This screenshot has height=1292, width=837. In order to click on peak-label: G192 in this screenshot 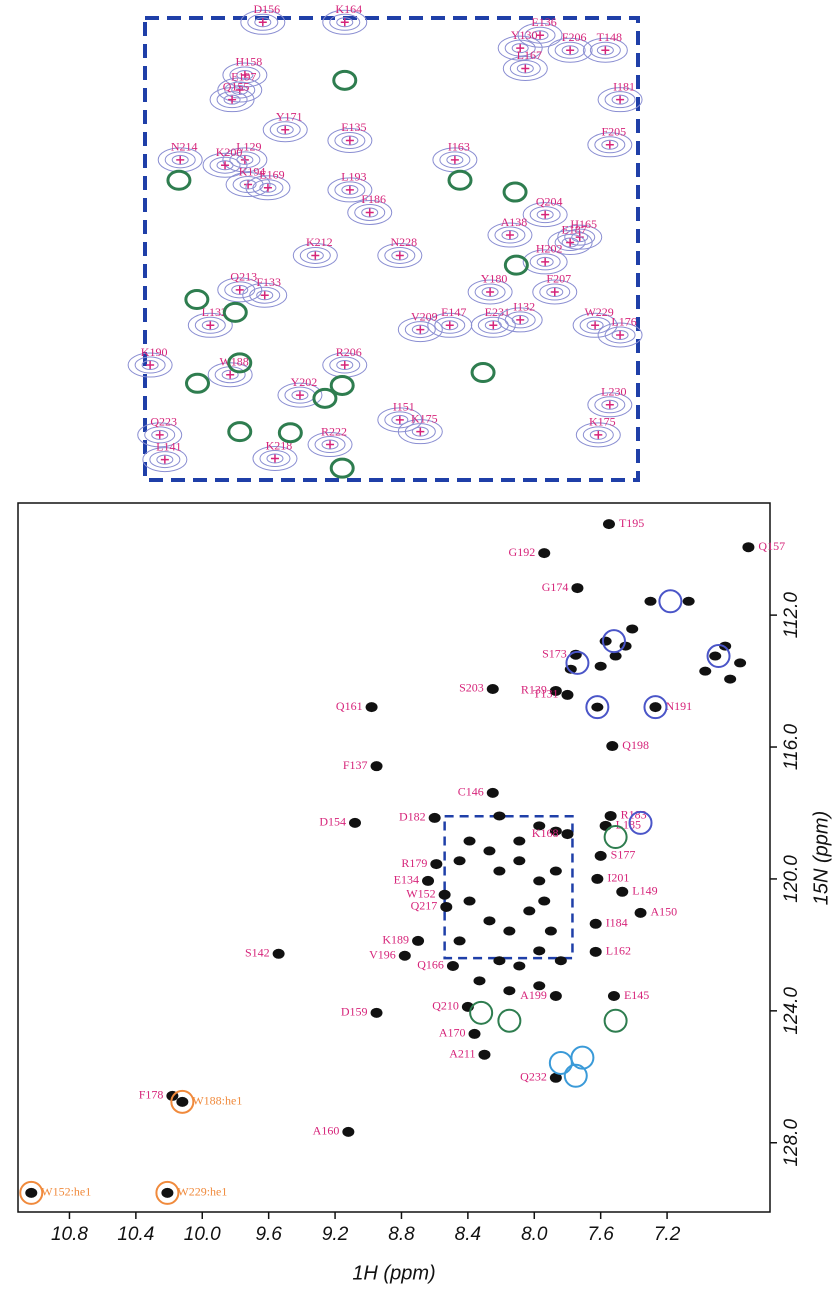, I will do `click(522, 552)`.